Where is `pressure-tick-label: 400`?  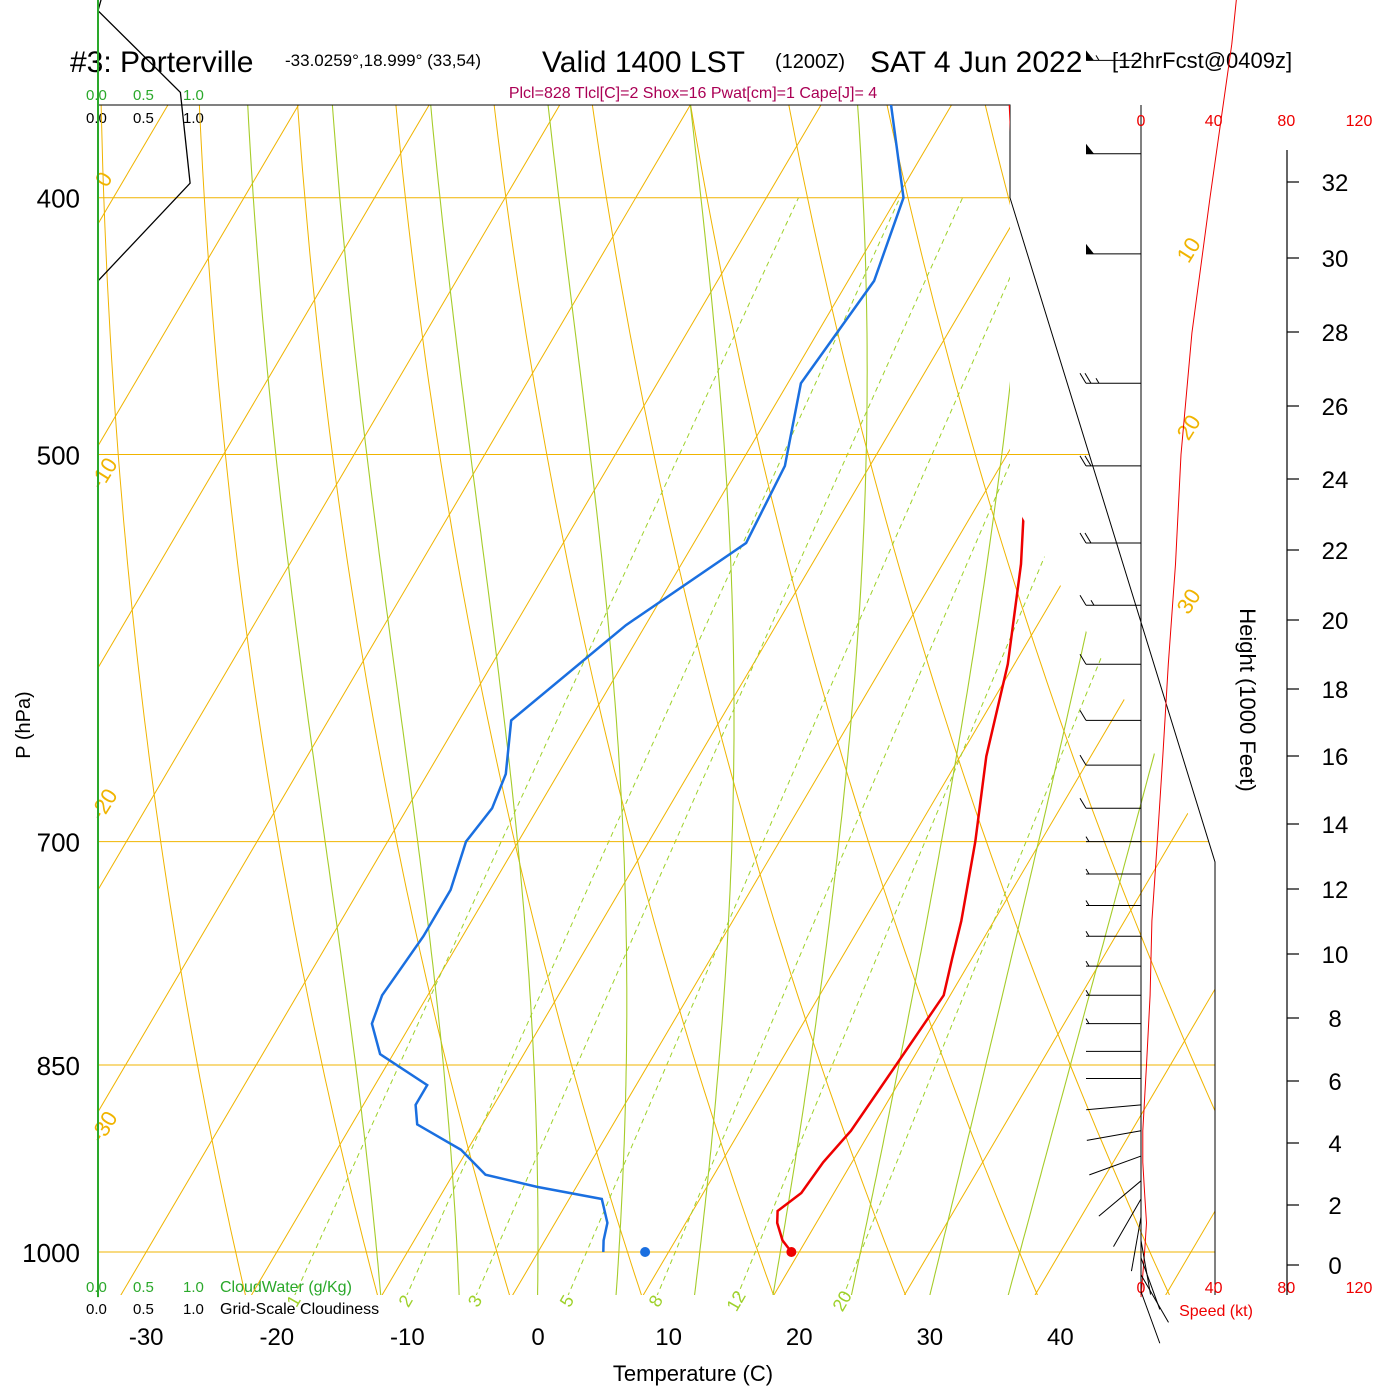 pressure-tick-label: 400 is located at coordinates (58, 199).